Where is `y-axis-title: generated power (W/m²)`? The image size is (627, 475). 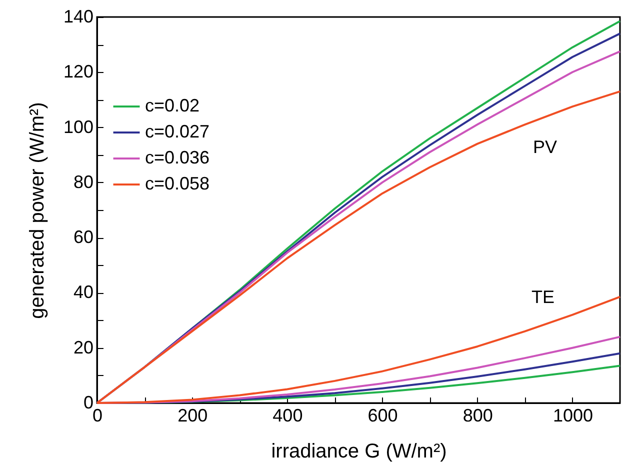 y-axis-title: generated power (W/m²) is located at coordinates (37, 210).